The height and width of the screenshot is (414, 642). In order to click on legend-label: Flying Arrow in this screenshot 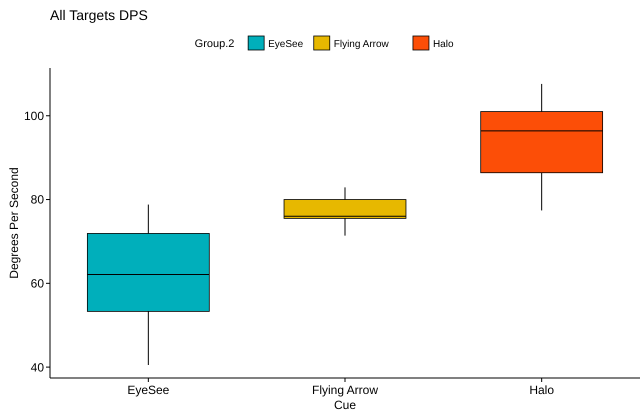, I will do `click(362, 44)`.